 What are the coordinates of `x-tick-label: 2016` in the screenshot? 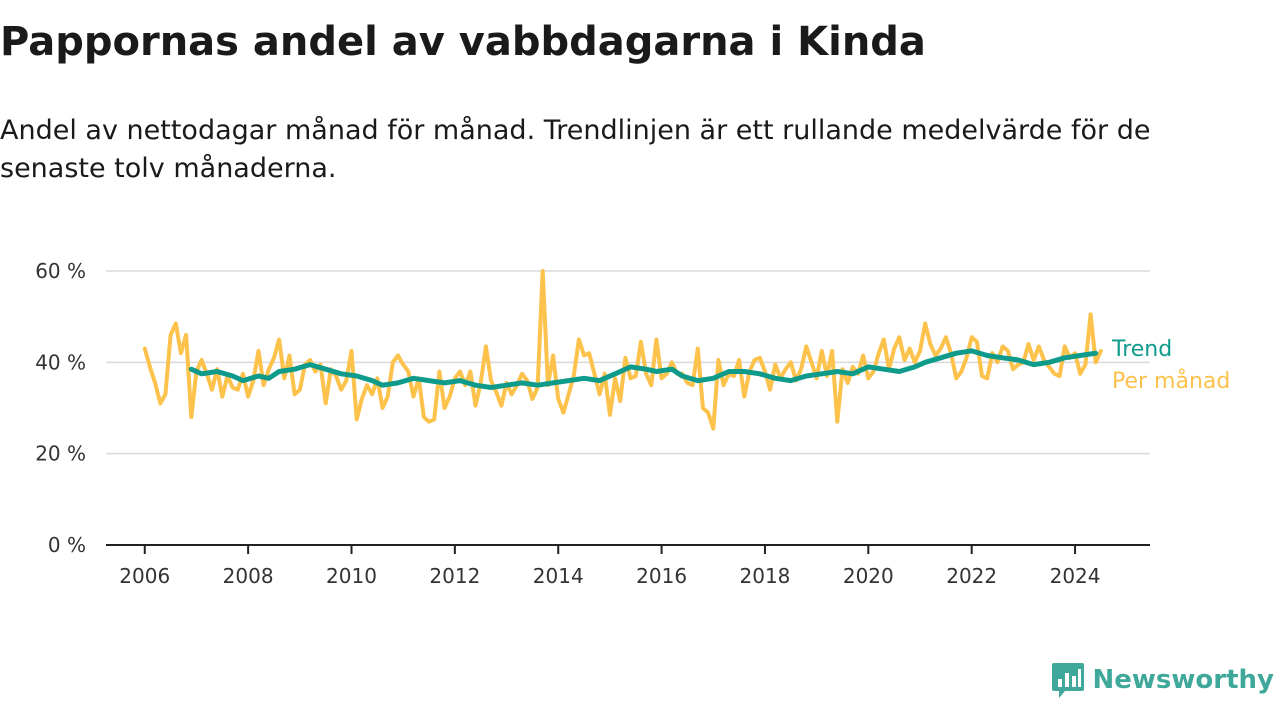 It's located at (661, 576).